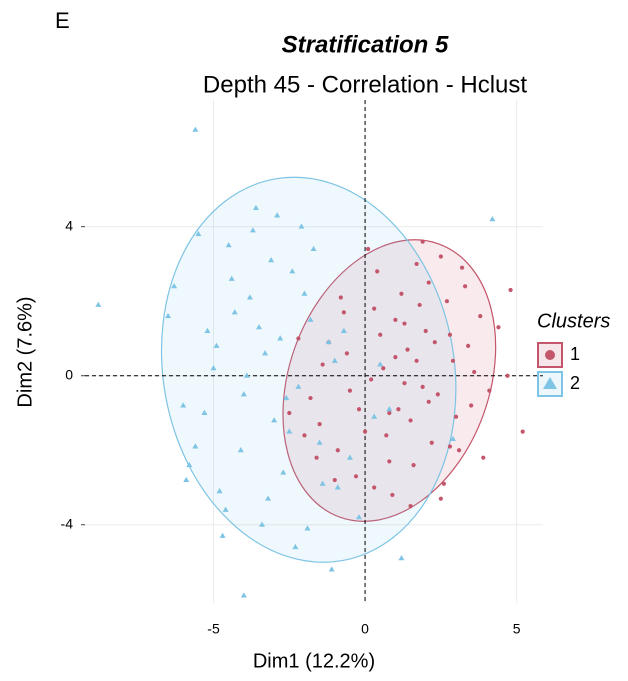 The height and width of the screenshot is (681, 628). Describe the element at coordinates (550, 355) in the screenshot. I see `legend-symbol` at that location.